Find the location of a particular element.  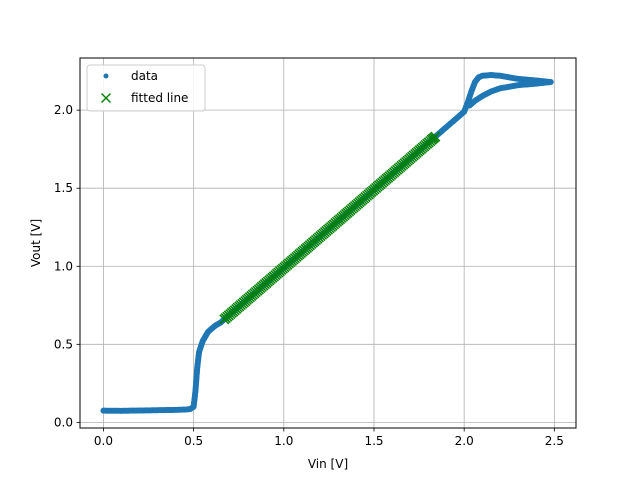

fitted-point is located at coordinates (435, 136).